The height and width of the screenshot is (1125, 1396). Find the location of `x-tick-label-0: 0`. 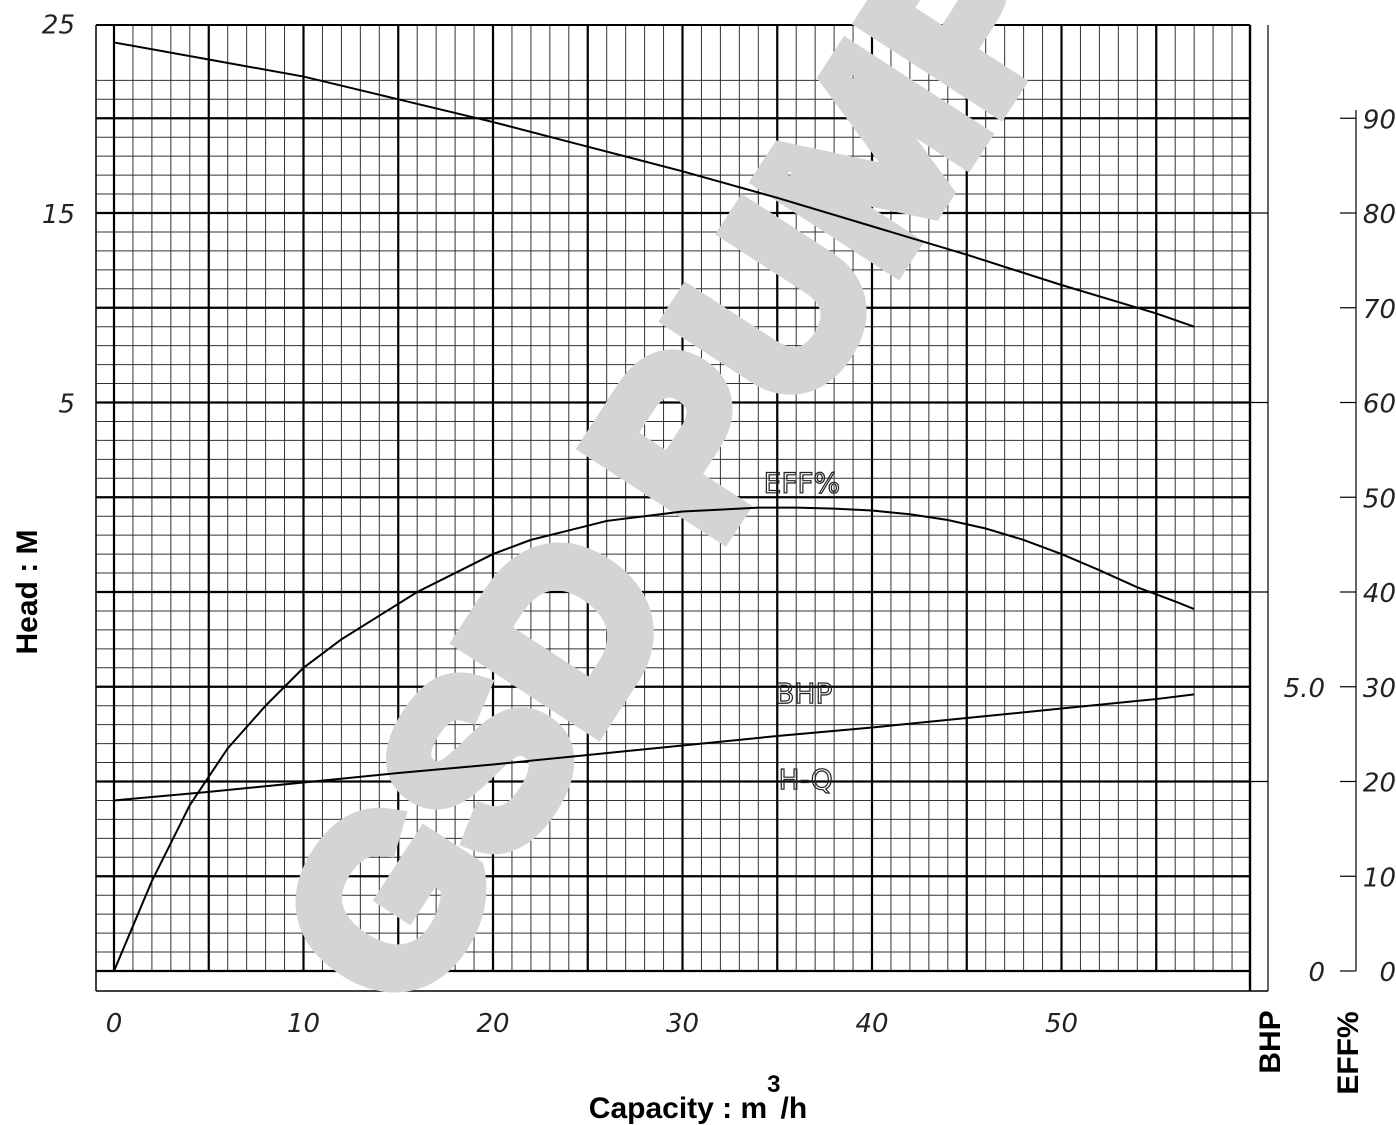

x-tick-label-0: 0 is located at coordinates (114, 1024).